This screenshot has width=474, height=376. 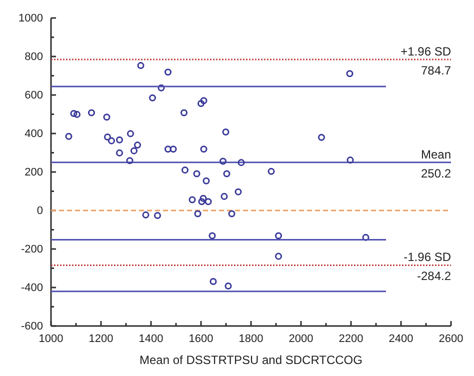 What do you see at coordinates (31, 326) in the screenshot?
I see `y-tick-label: -600` at bounding box center [31, 326].